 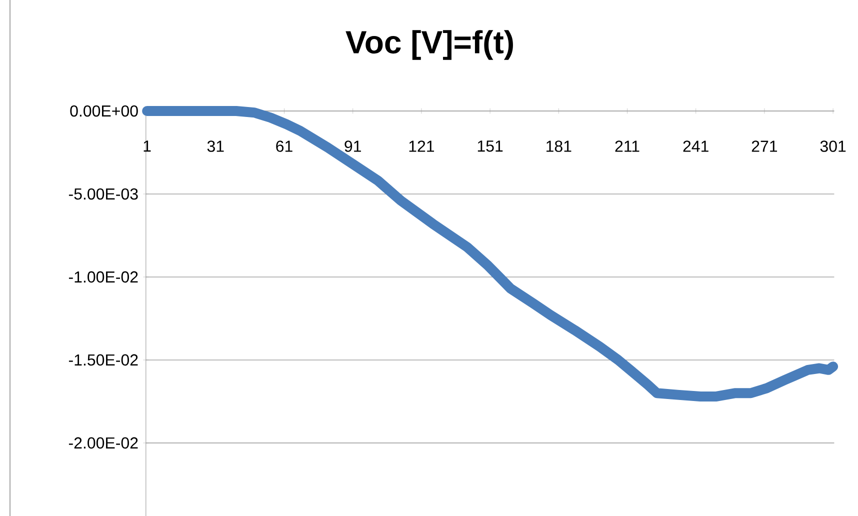 What do you see at coordinates (421, 146) in the screenshot?
I see `x-tick-label: 121` at bounding box center [421, 146].